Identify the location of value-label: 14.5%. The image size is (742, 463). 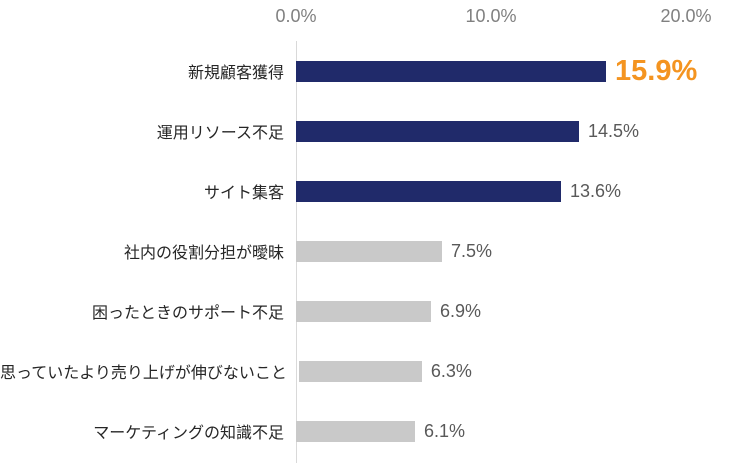
(614, 130).